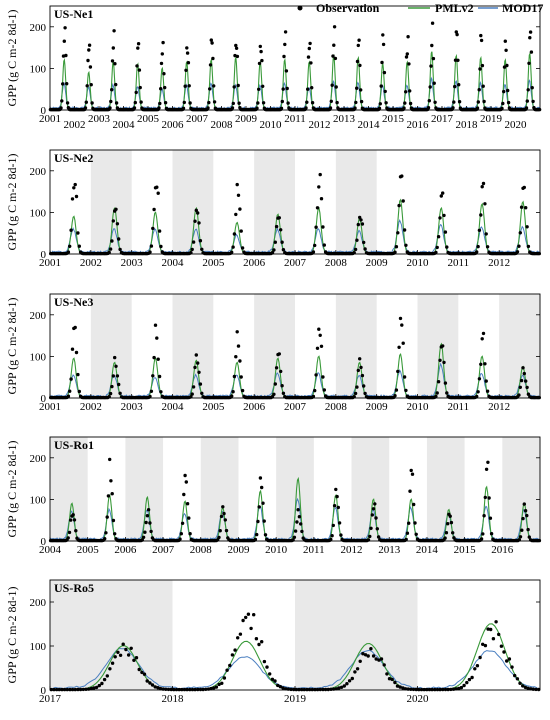  Describe the element at coordinates (74, 588) in the screenshot. I see `panel-title: US-Ro5` at that location.